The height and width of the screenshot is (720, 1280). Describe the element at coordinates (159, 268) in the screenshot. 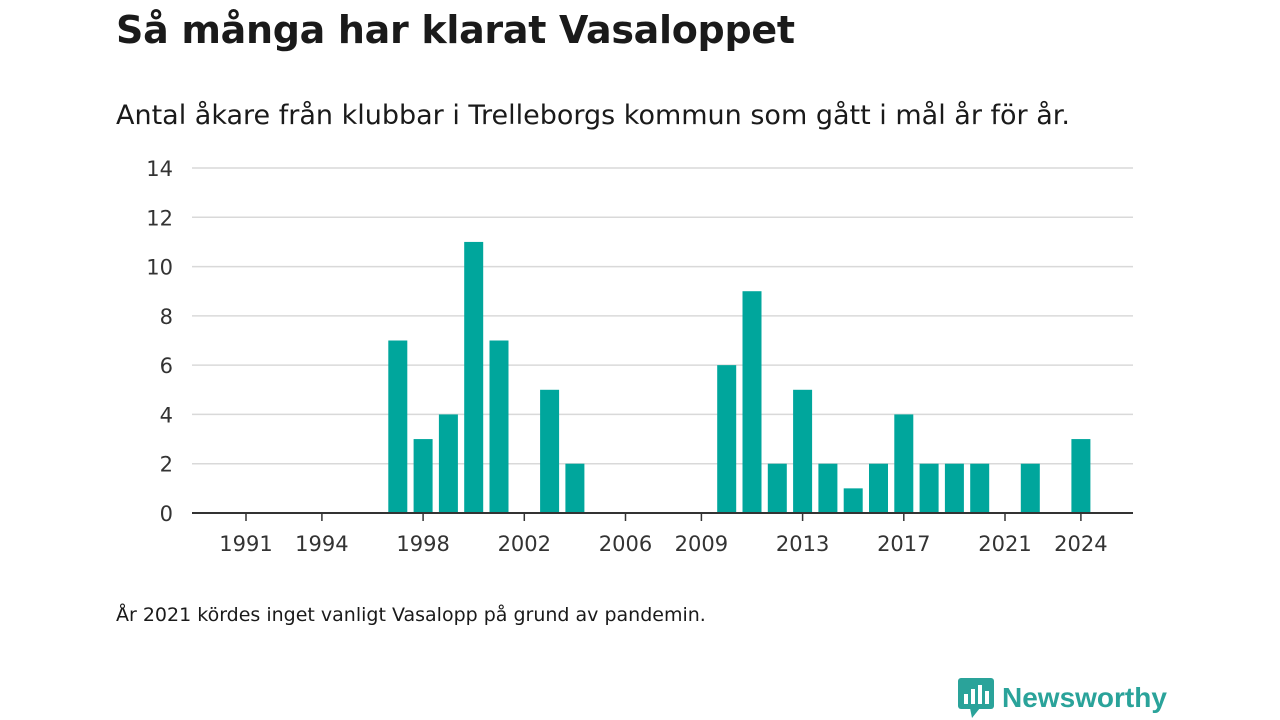

I see `y-tick-label: 10` at that location.